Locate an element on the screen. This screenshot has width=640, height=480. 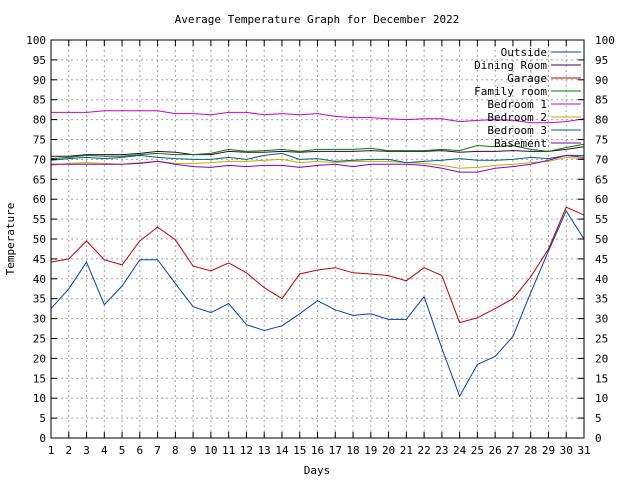
y-tick-label-left: 50 is located at coordinates (39, 239).